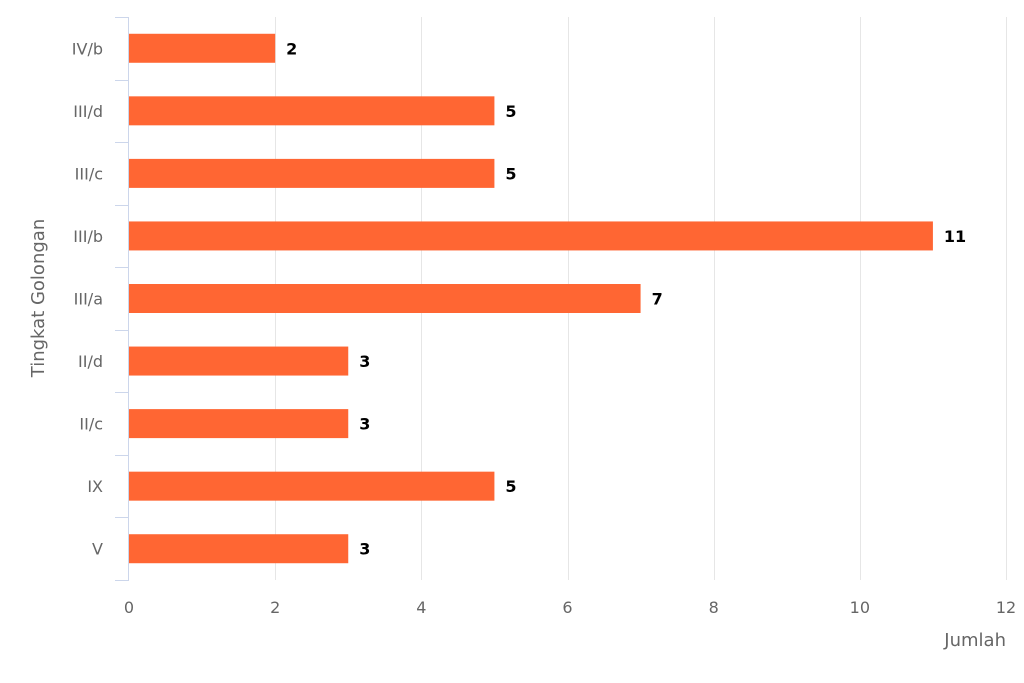  I want to click on axes, so click(122, 299).